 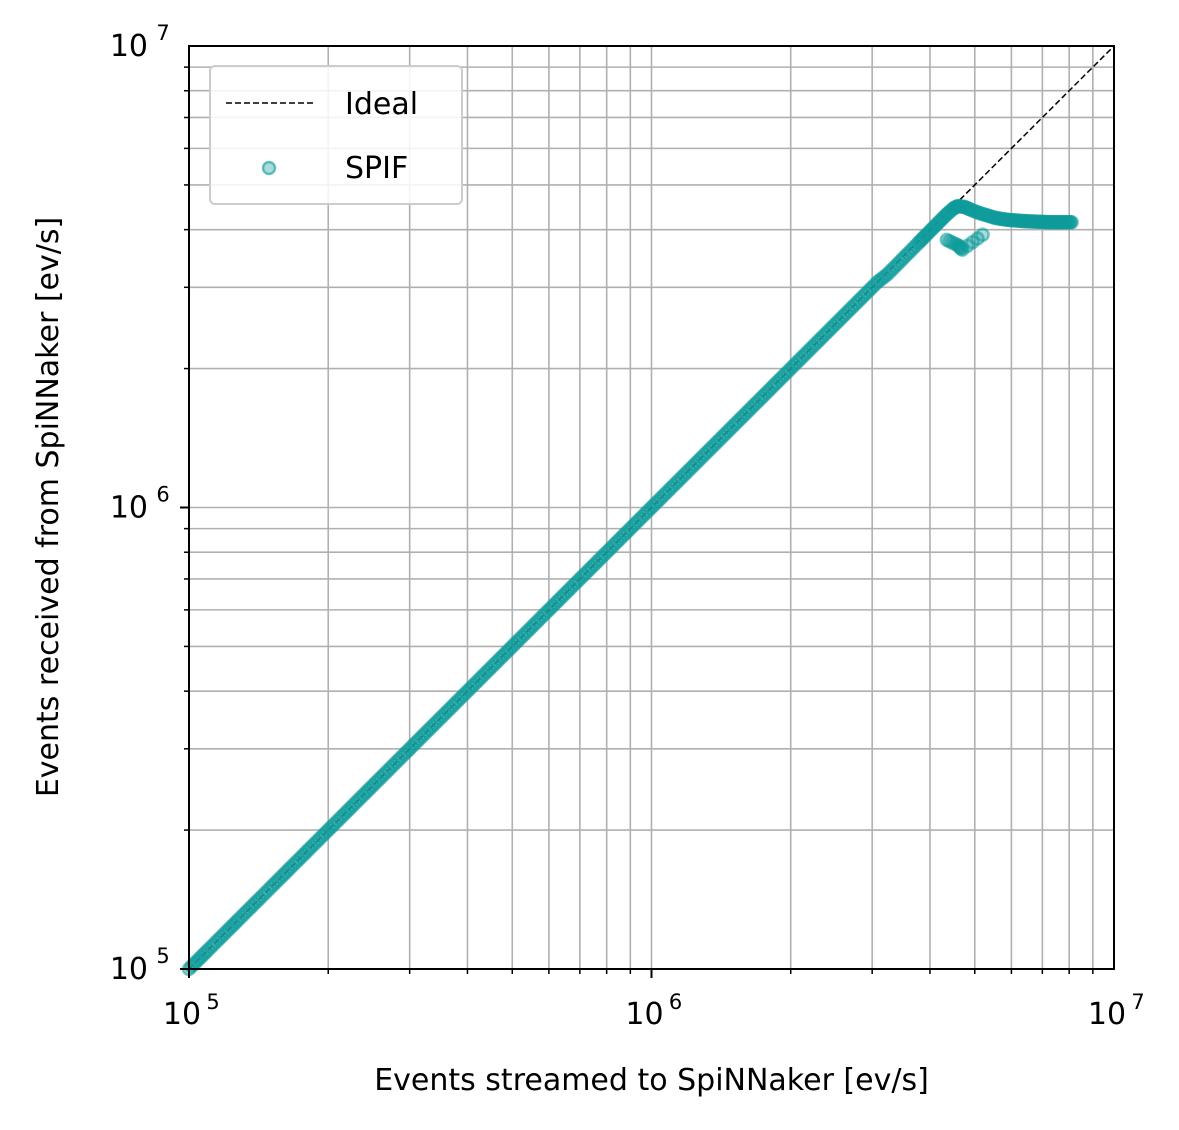 I want to click on legend: Ideal SPIF, so click(x=336, y=135).